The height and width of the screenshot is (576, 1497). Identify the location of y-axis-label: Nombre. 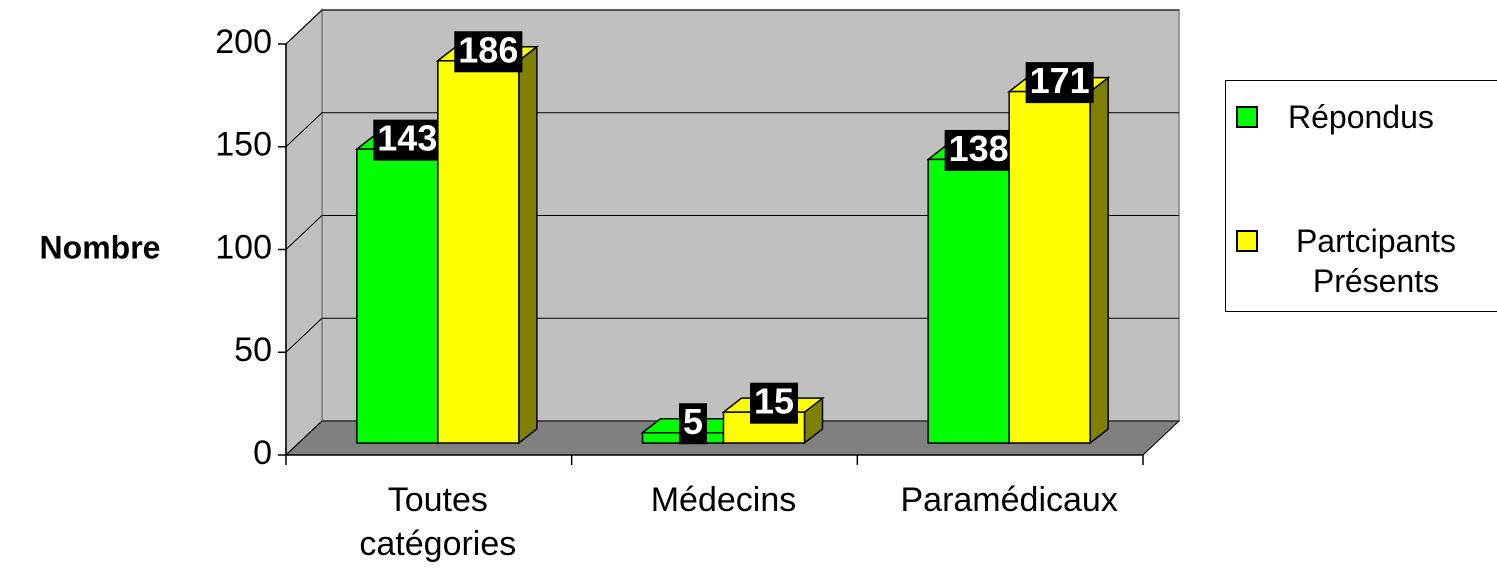
(100, 247).